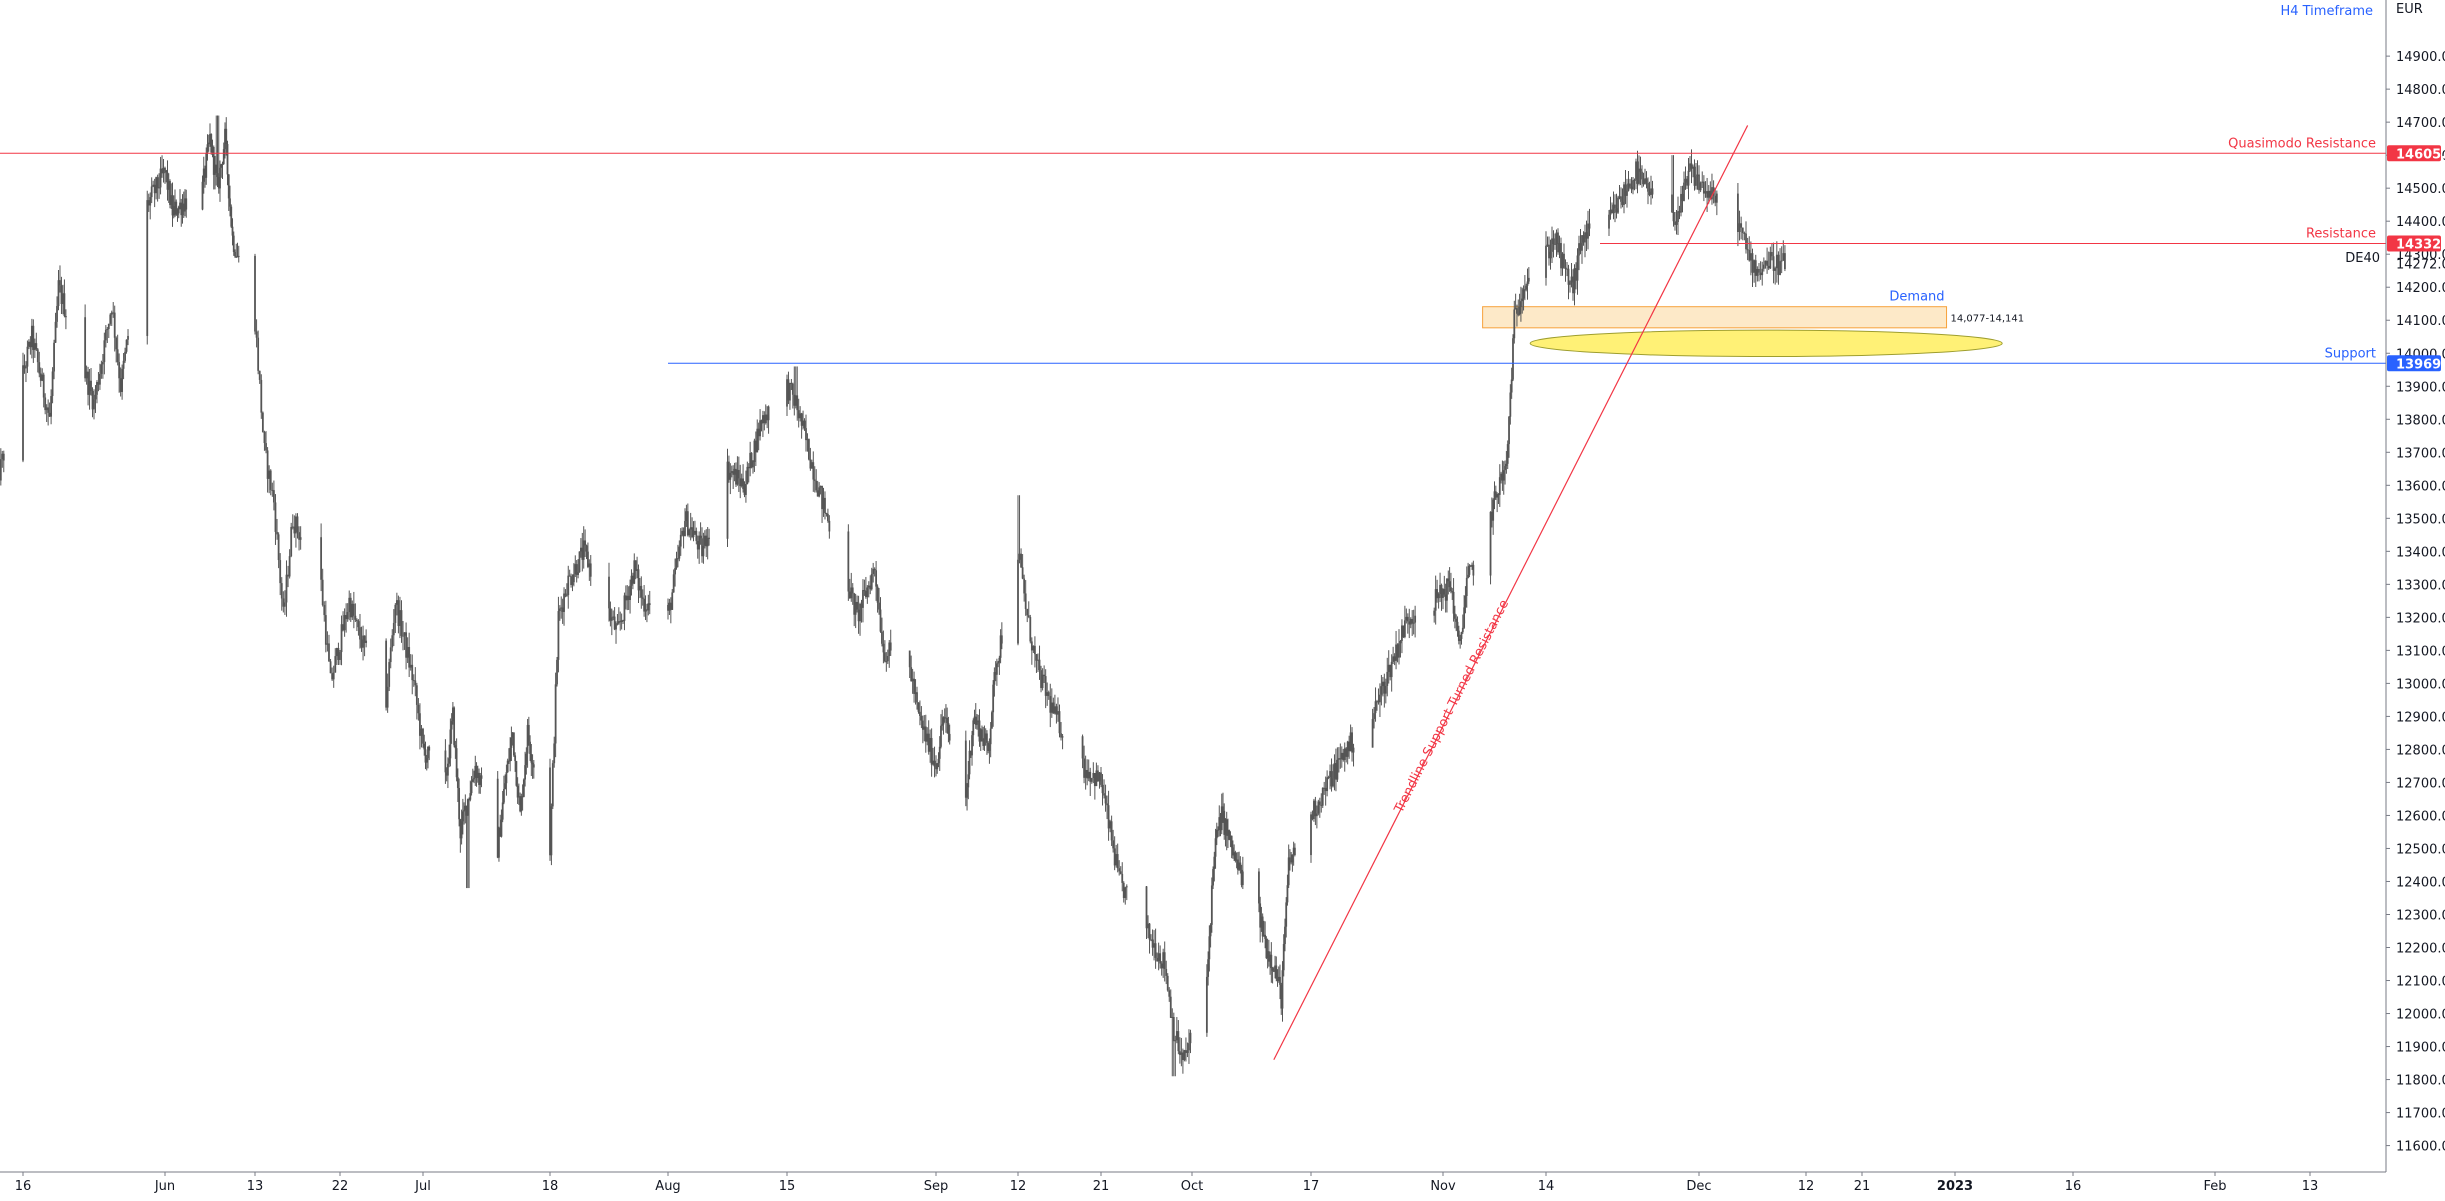 The height and width of the screenshot is (1201, 2445). I want to click on price-tick-label: 14100.0, so click(2420, 321).